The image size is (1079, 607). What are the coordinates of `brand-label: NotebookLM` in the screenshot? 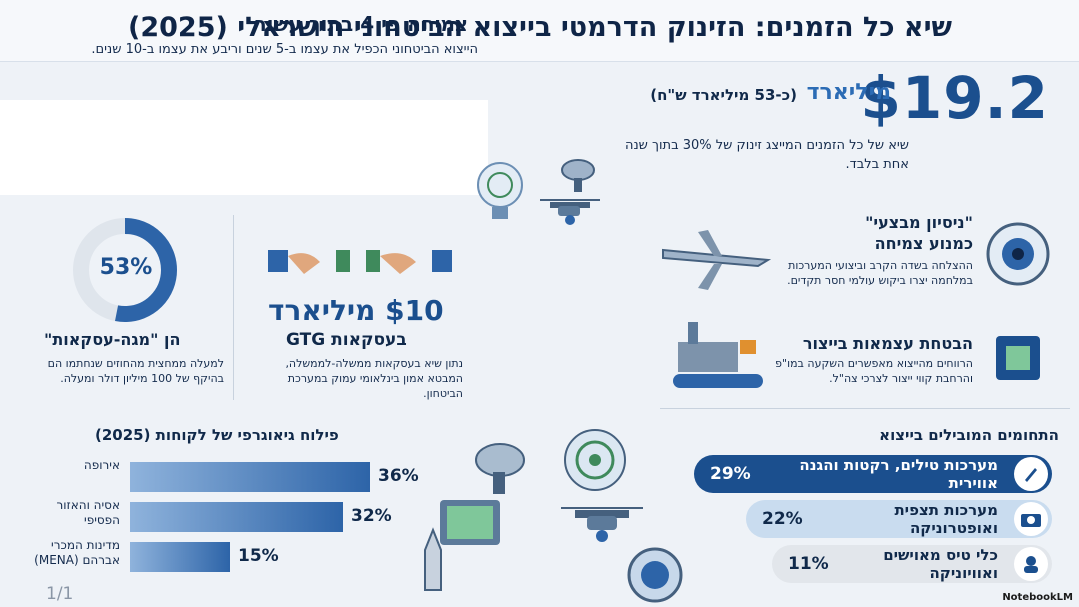 It's located at (1037, 597).